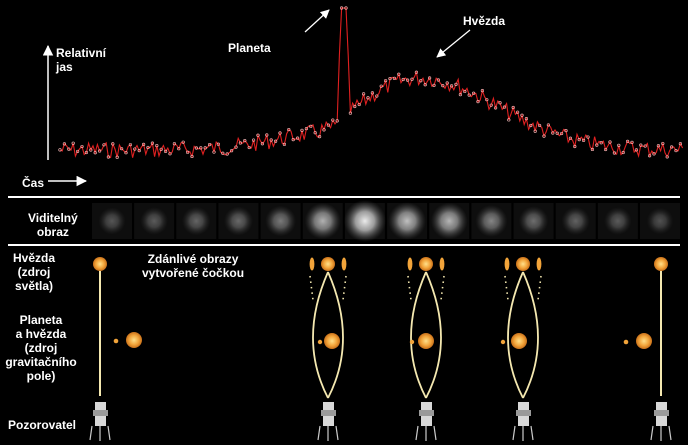 Image resolution: width=688 pixels, height=445 pixels. I want to click on lens-label-line2: a hvězda, so click(41, 334).